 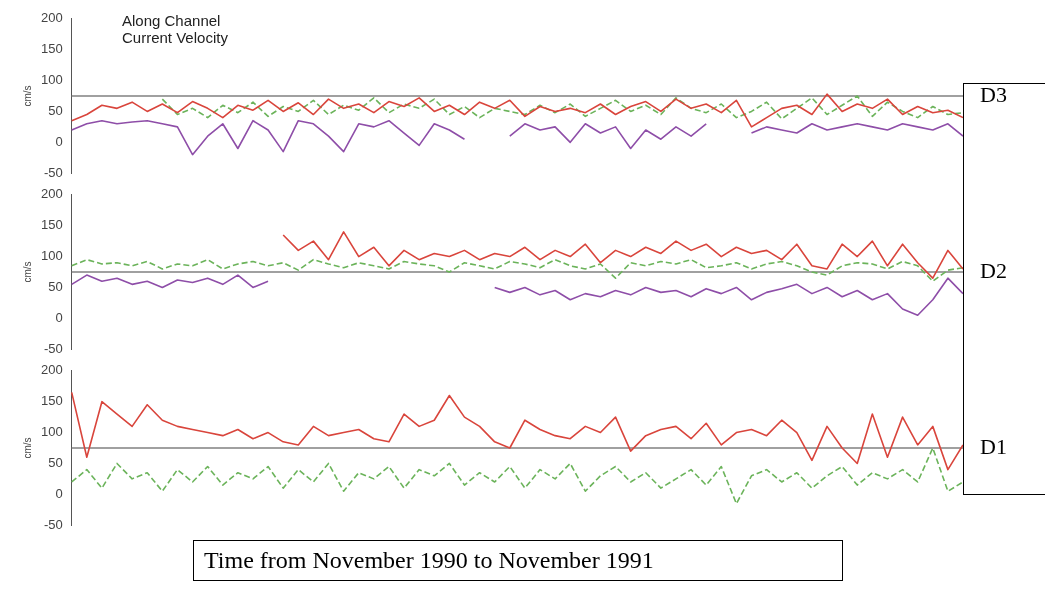 What do you see at coordinates (993, 447) in the screenshot?
I see `text: D1` at bounding box center [993, 447].